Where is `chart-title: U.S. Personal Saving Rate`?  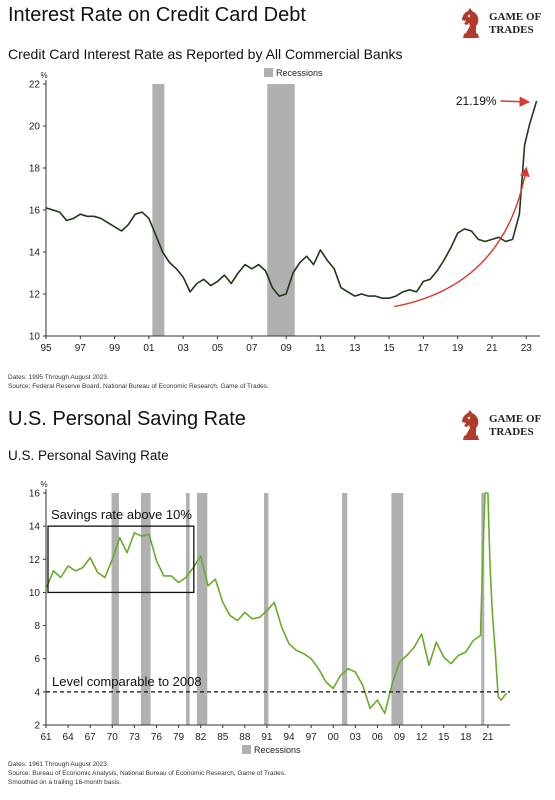 chart-title: U.S. Personal Saving Rate is located at coordinates (127, 419).